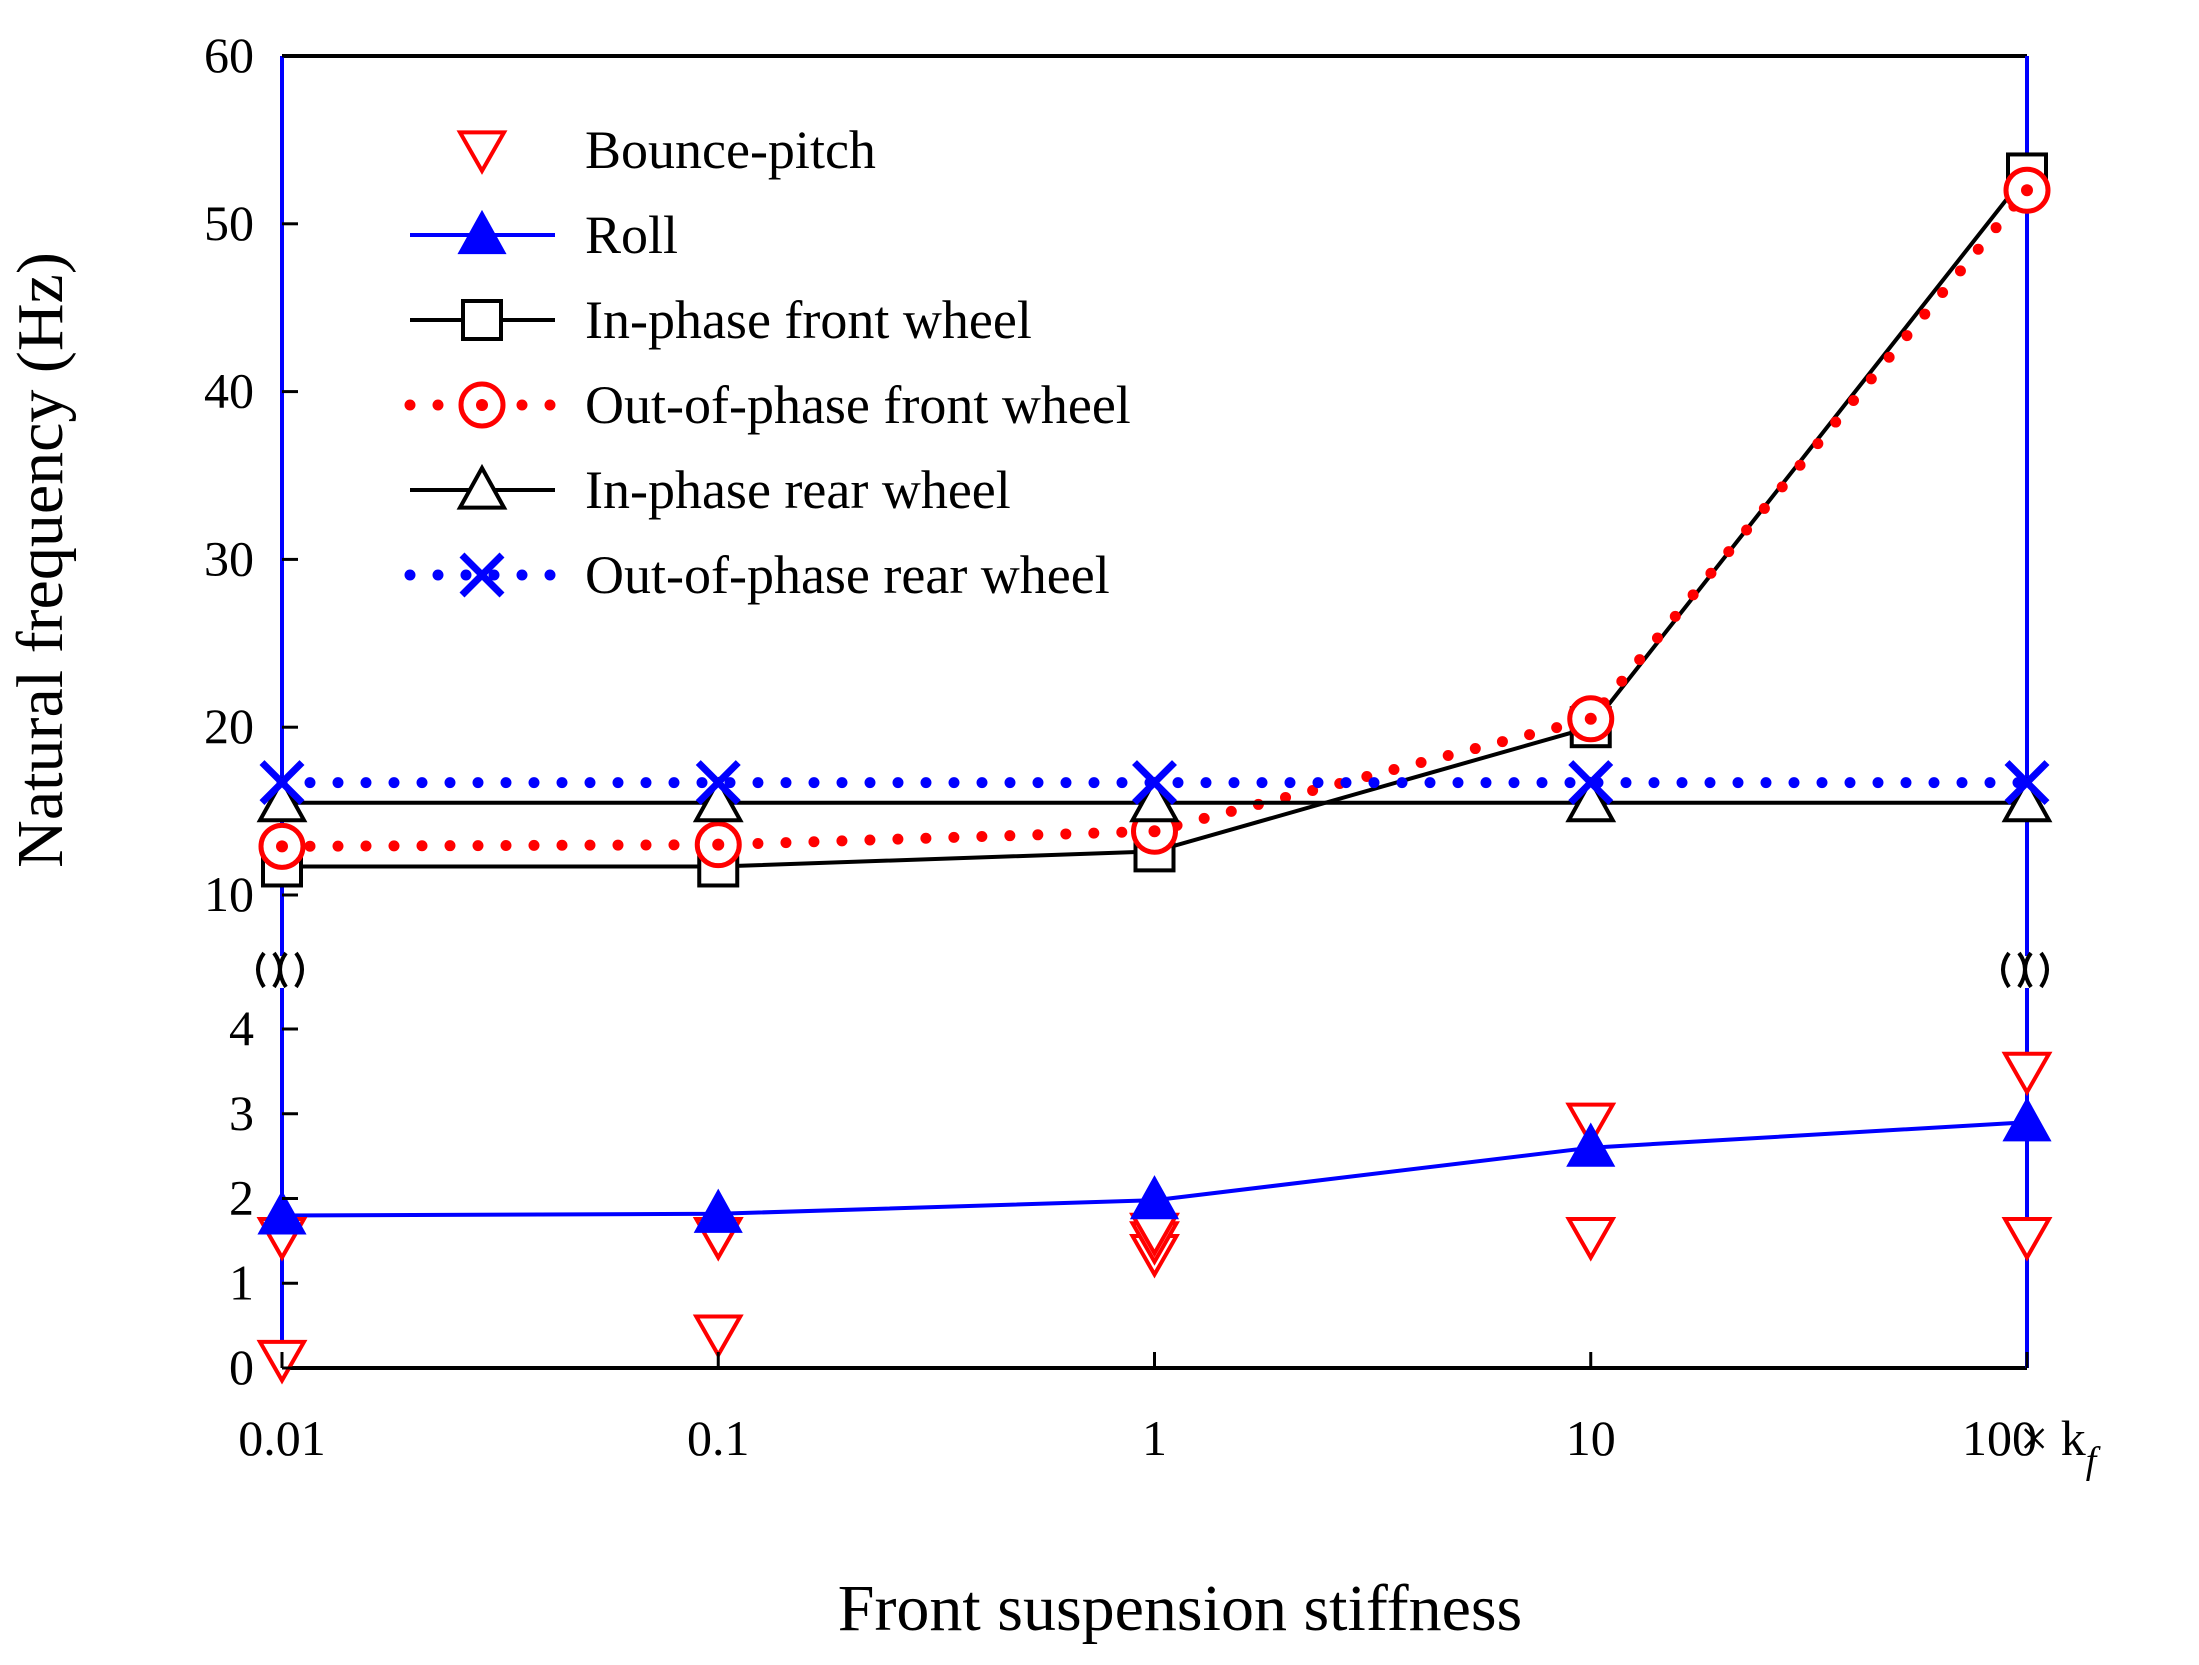  I want to click on y-tick-label: 40, so click(229, 391).